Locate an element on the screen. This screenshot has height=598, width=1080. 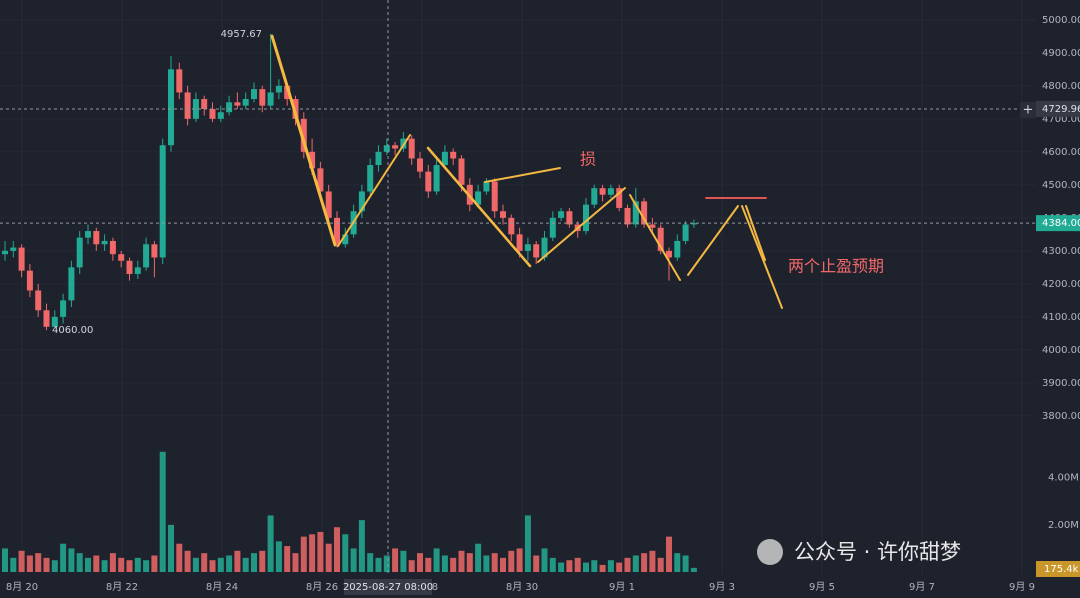
high-label: 4957.67 is located at coordinates (241, 34).